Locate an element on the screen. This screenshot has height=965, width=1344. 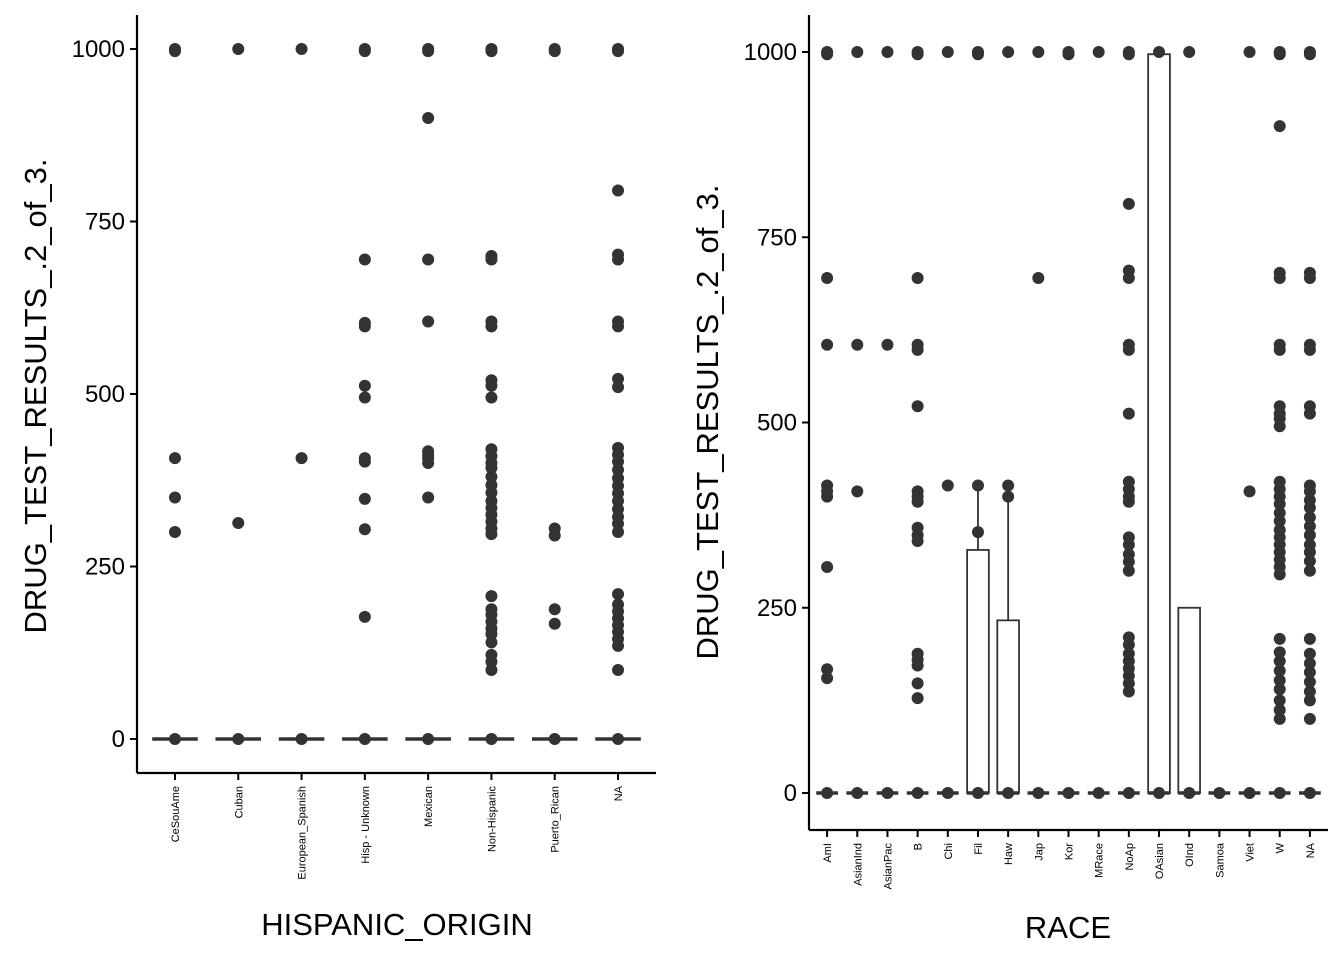
p2-box is located at coordinates (1159, 423).